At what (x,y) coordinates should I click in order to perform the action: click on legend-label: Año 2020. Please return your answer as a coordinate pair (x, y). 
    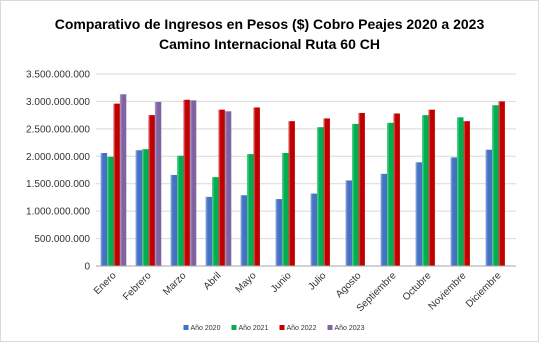
    Looking at the image, I should click on (206, 328).